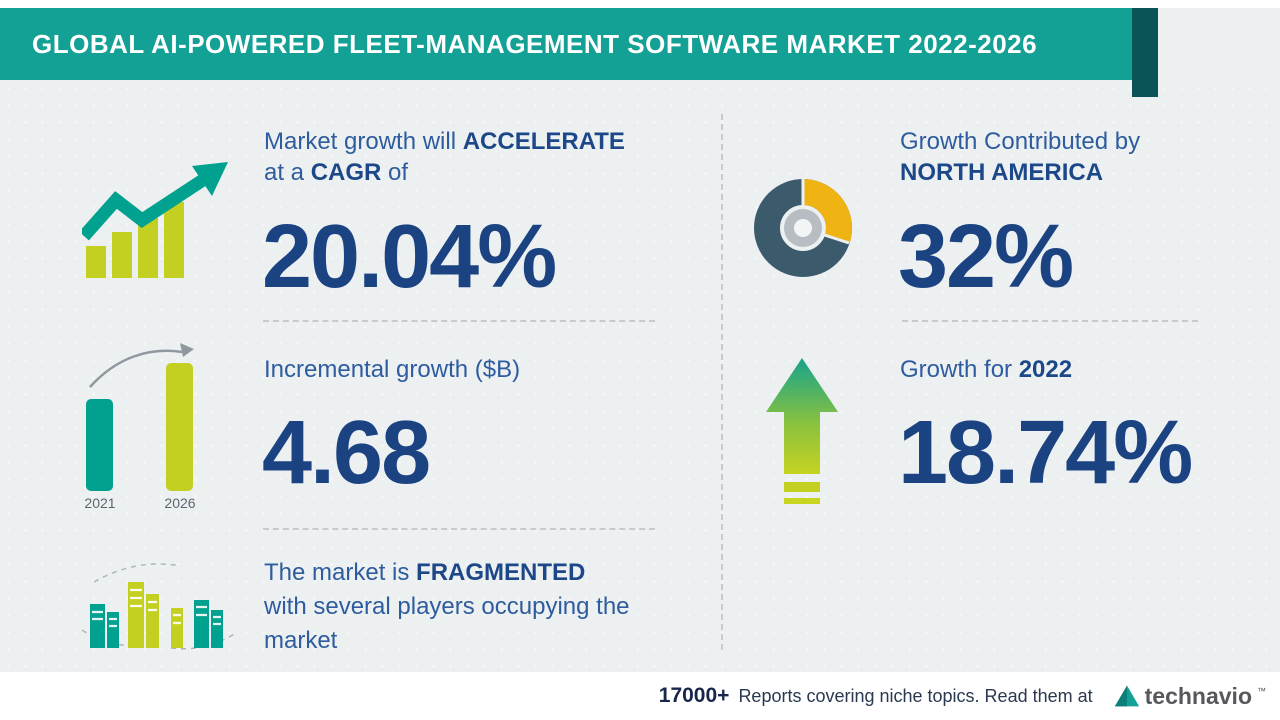 This screenshot has height=720, width=1280. I want to click on growth-label-year: 2022, so click(1045, 369).